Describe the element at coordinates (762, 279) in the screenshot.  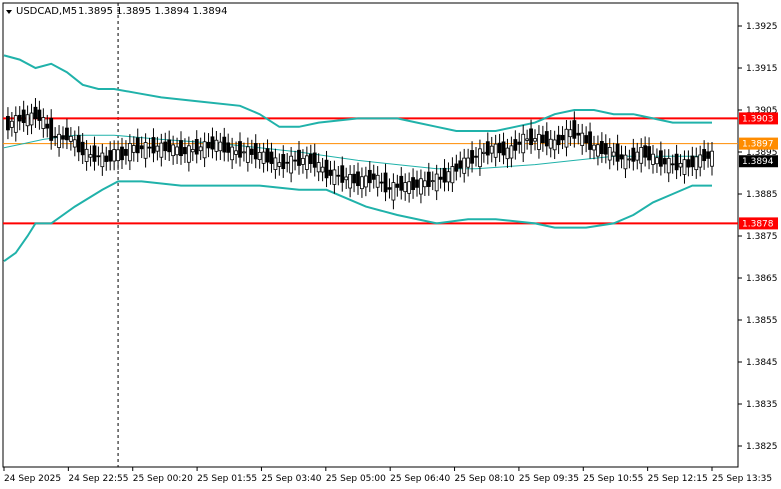
I see `y-tick-label: 1.3865` at that location.